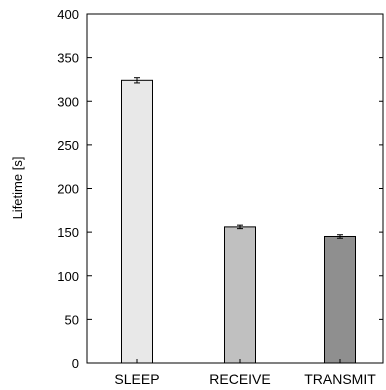 This screenshot has width=386, height=390. I want to click on y-tick-label: 100, so click(68, 276).